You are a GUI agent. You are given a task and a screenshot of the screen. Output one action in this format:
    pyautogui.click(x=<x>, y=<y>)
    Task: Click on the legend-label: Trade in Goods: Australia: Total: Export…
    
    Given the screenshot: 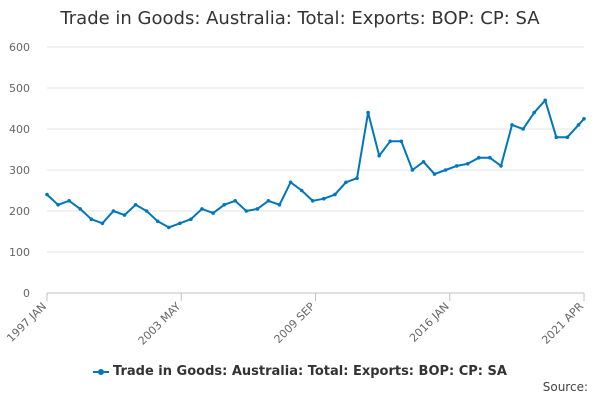 What is the action you would take?
    pyautogui.click(x=310, y=371)
    